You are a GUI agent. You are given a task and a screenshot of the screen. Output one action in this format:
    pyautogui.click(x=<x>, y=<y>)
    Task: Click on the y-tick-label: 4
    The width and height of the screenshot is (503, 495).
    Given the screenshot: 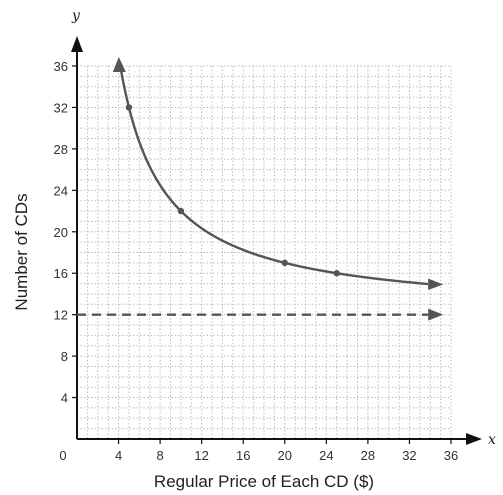 What is the action you would take?
    pyautogui.click(x=64, y=398)
    